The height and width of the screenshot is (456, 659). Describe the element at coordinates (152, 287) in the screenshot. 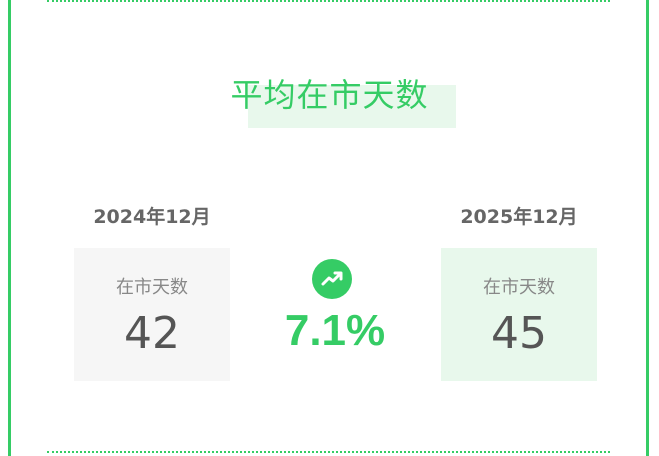

I see `left-label: 在市天数` at that location.